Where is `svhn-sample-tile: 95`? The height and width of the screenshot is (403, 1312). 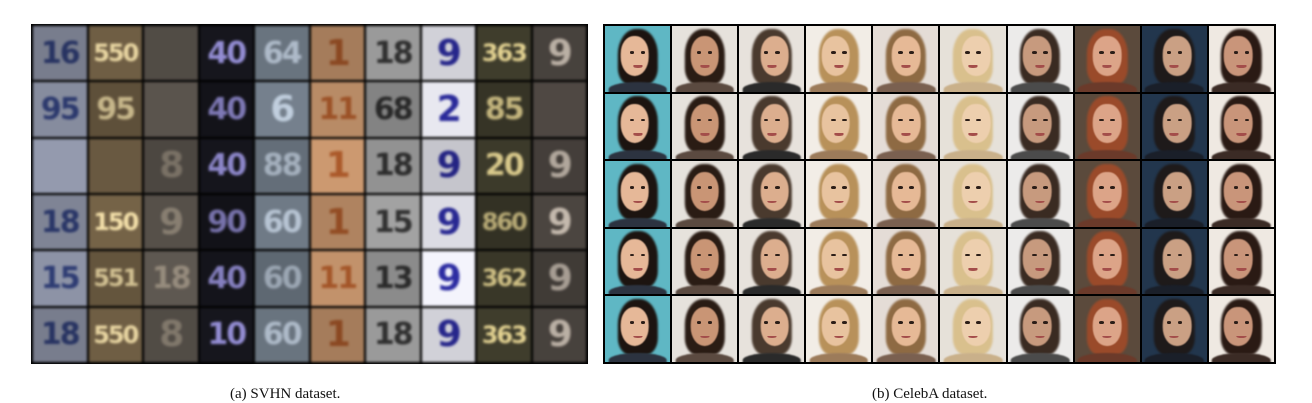 svhn-sample-tile: 95 is located at coordinates (115, 109).